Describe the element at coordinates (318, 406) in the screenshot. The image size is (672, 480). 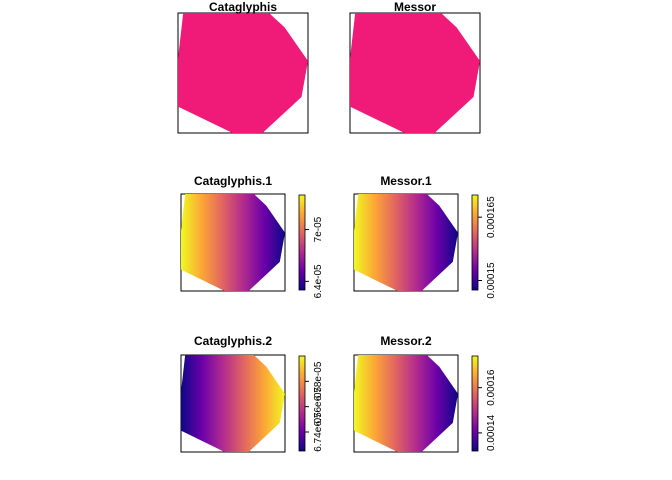
I see `colorbar-tick-label: 6.76e-05` at that location.